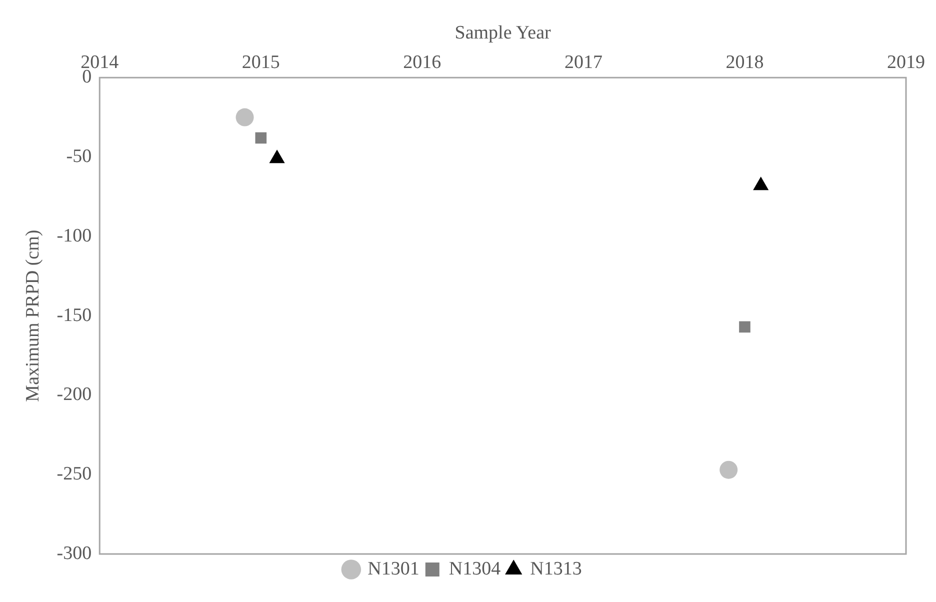 The image size is (936, 602). What do you see at coordinates (74, 235) in the screenshot?
I see `y-tick-label: -100` at bounding box center [74, 235].